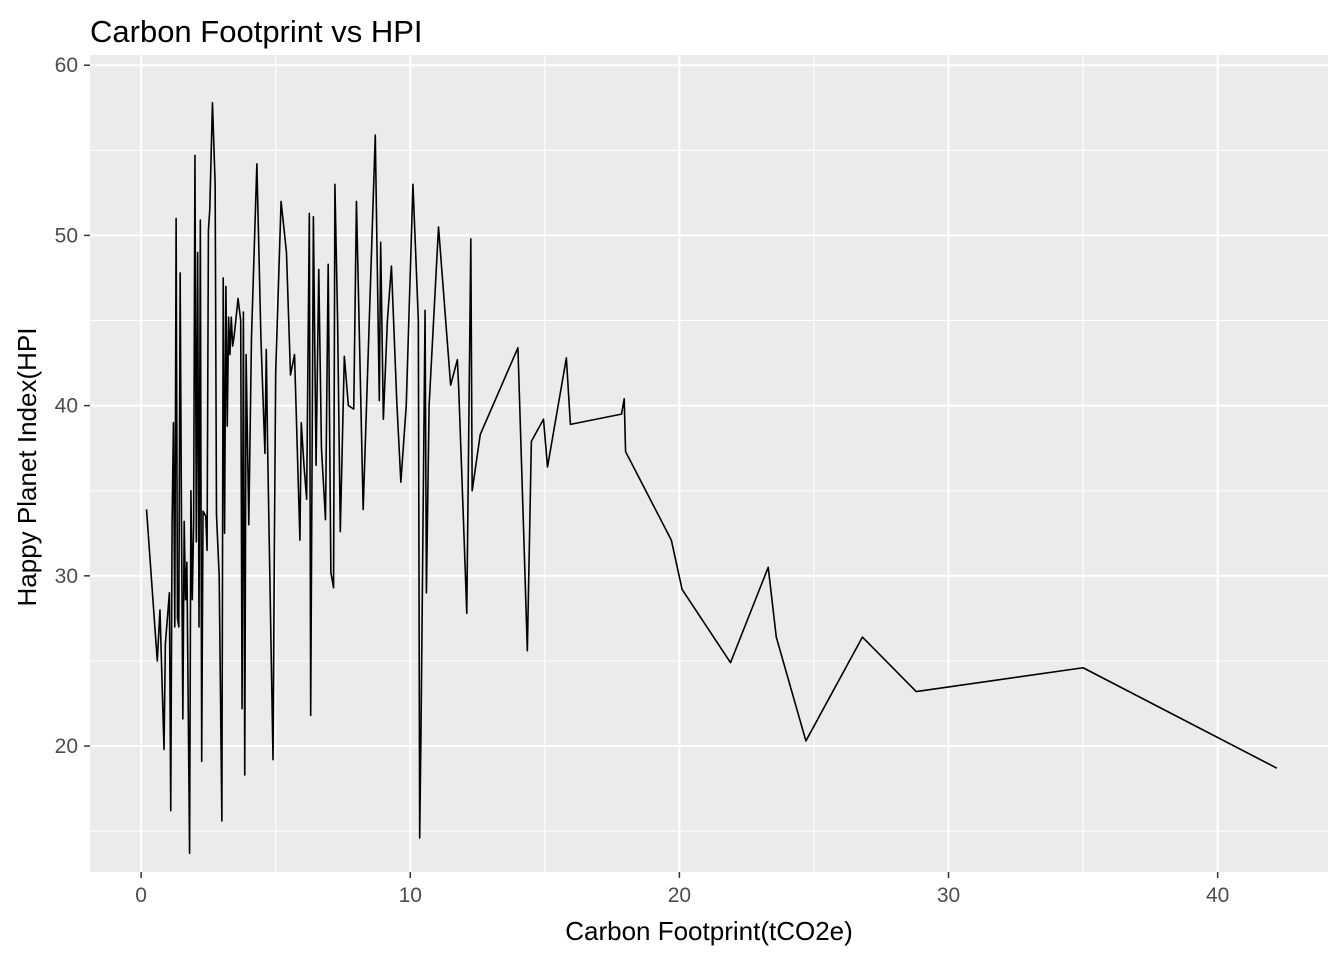  I want to click on x-tick-label: 10, so click(410, 895).